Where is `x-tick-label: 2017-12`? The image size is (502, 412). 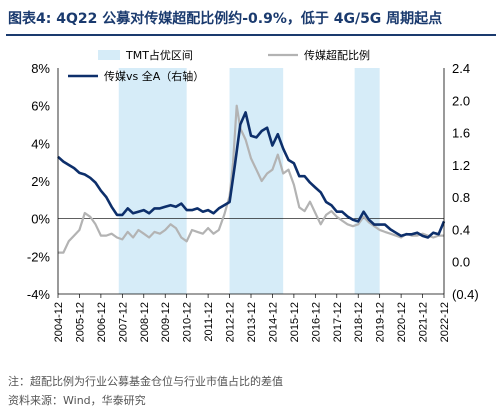 x-tick-label: 2017-12 is located at coordinates (338, 322).